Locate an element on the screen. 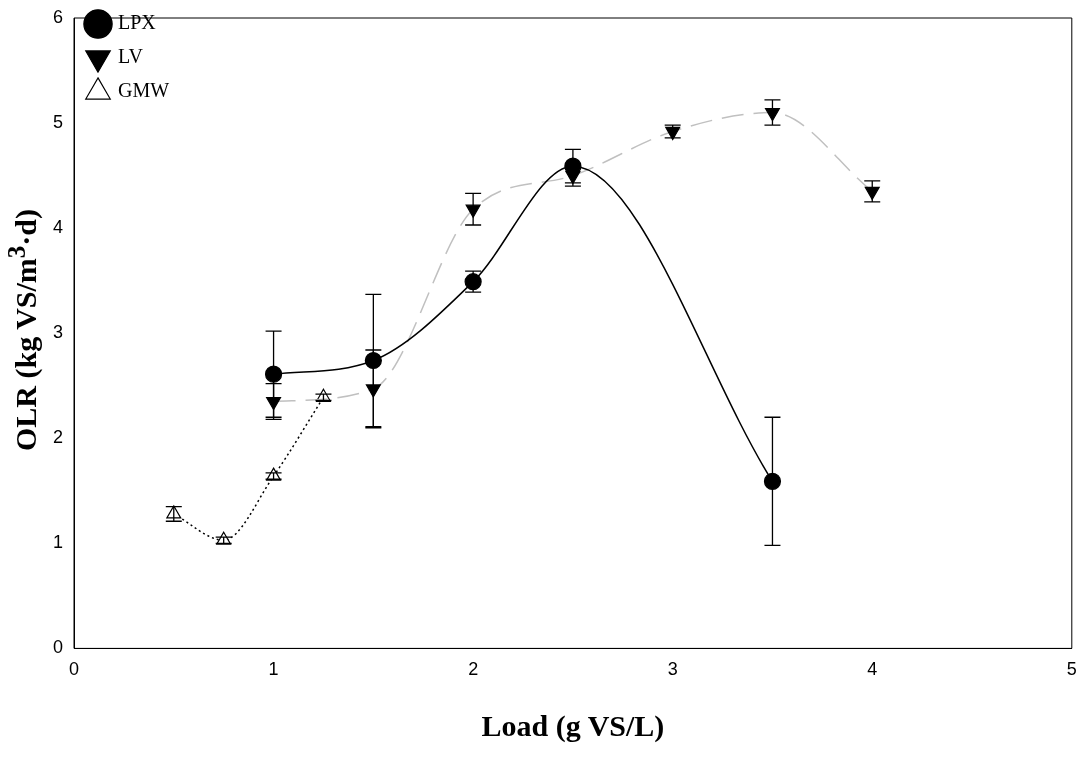  y-tick-label: 6 is located at coordinates (58, 16).